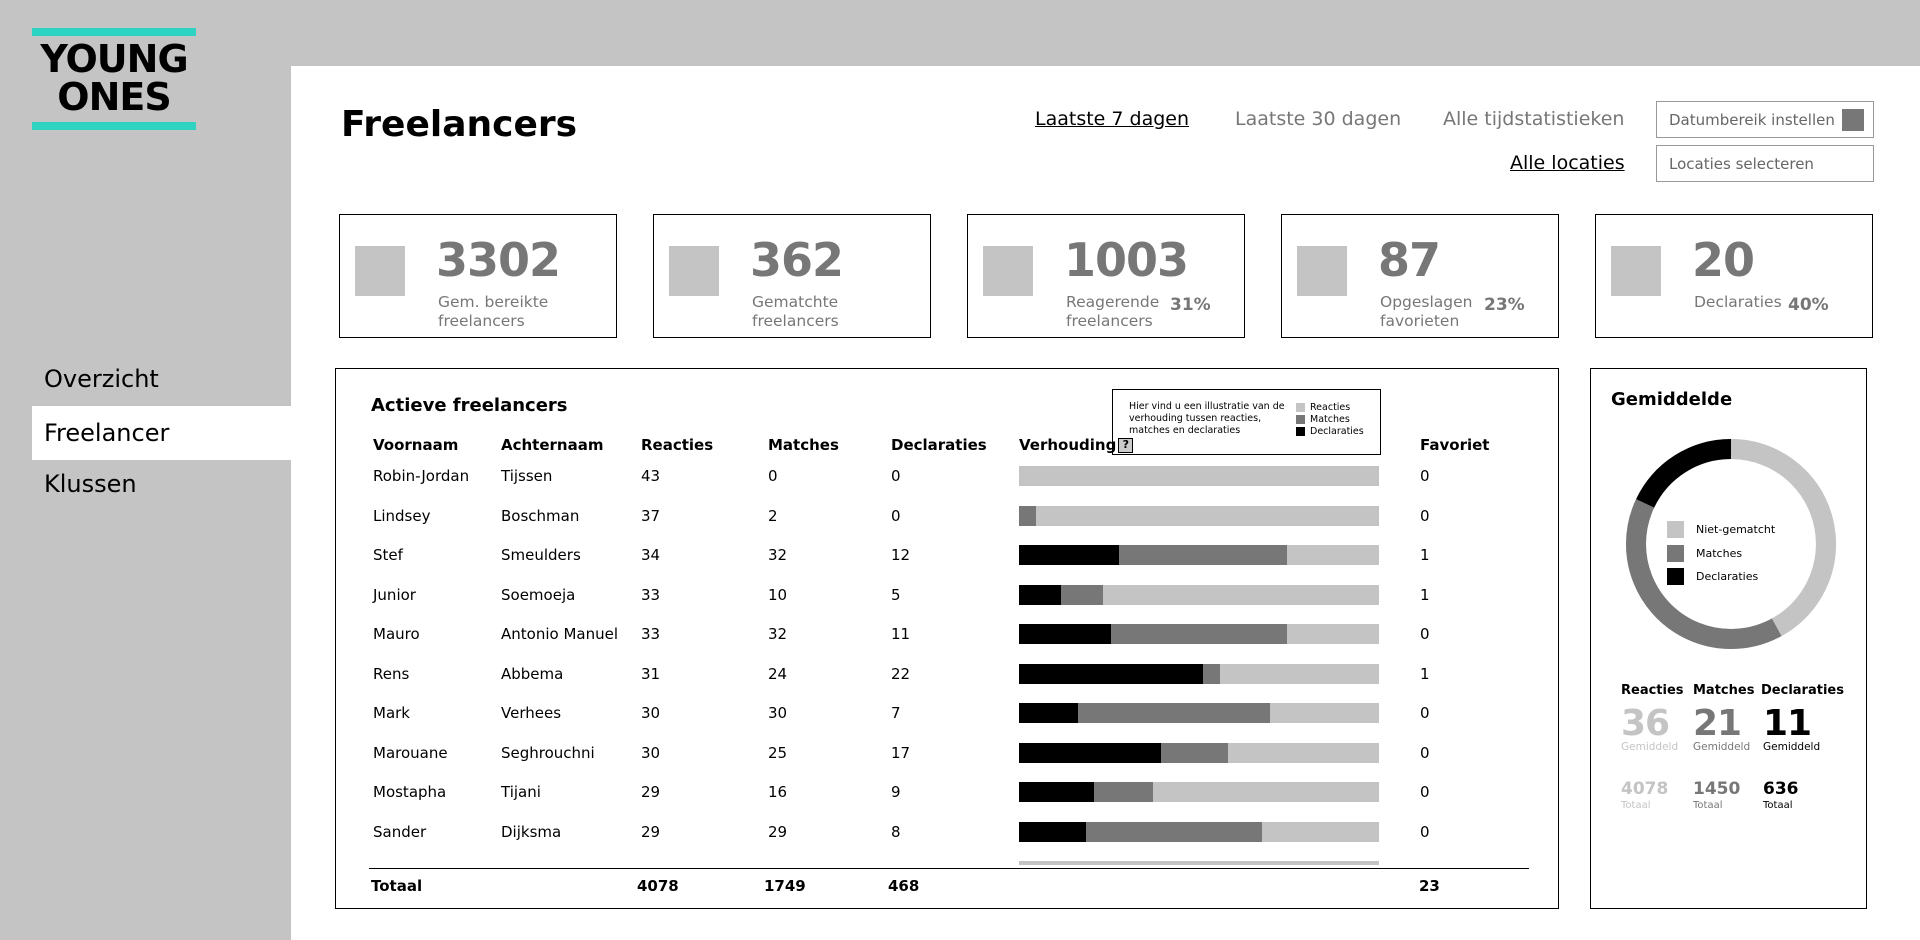 Image resolution: width=1920 pixels, height=940 pixels. I want to click on sidebar-item-freelancer: Freelancer, so click(161, 433).